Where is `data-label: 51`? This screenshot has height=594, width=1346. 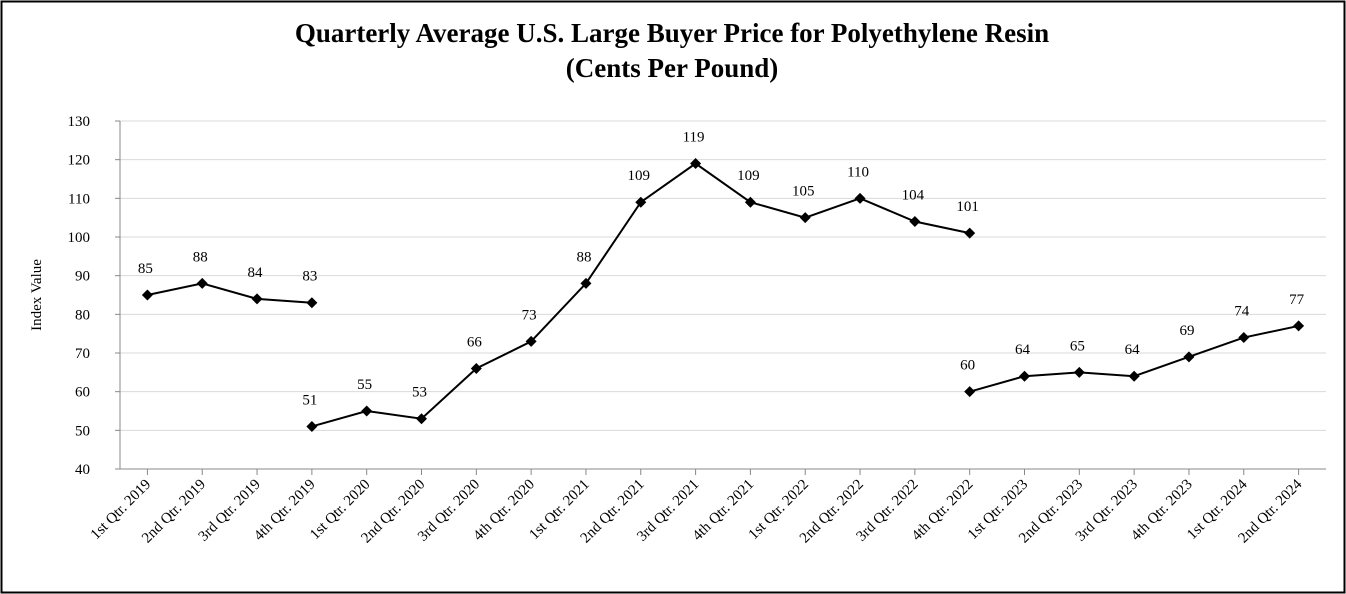
data-label: 51 is located at coordinates (309, 400).